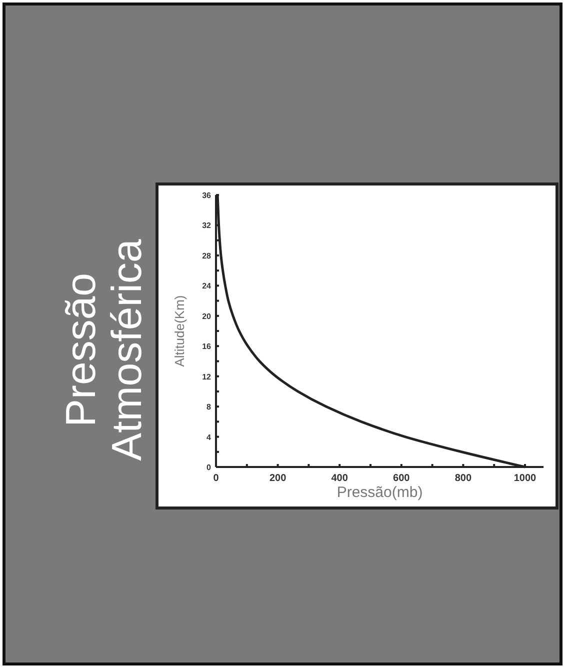 The width and height of the screenshot is (565, 667). I want to click on y-tick-label: 16, so click(207, 347).